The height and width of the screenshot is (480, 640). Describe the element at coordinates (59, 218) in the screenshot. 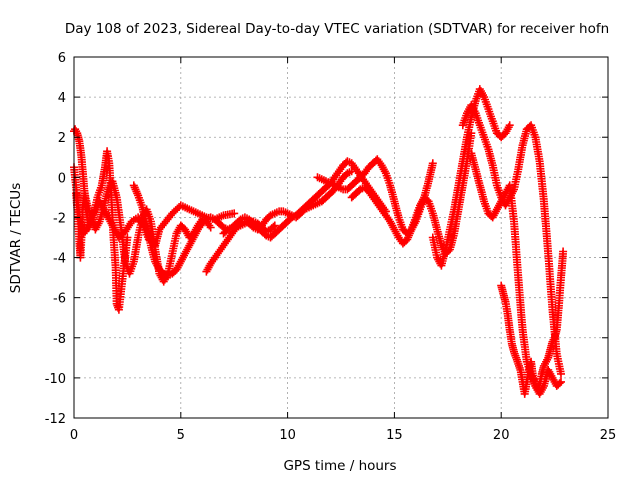

I see `y-tick-label: -2` at that location.